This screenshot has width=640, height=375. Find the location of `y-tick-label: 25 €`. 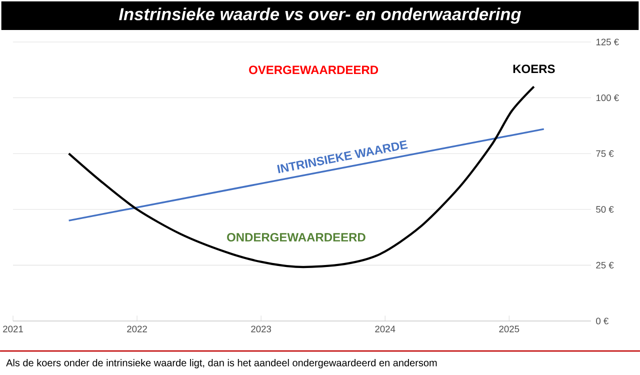

y-tick-label: 25 € is located at coordinates (605, 265).